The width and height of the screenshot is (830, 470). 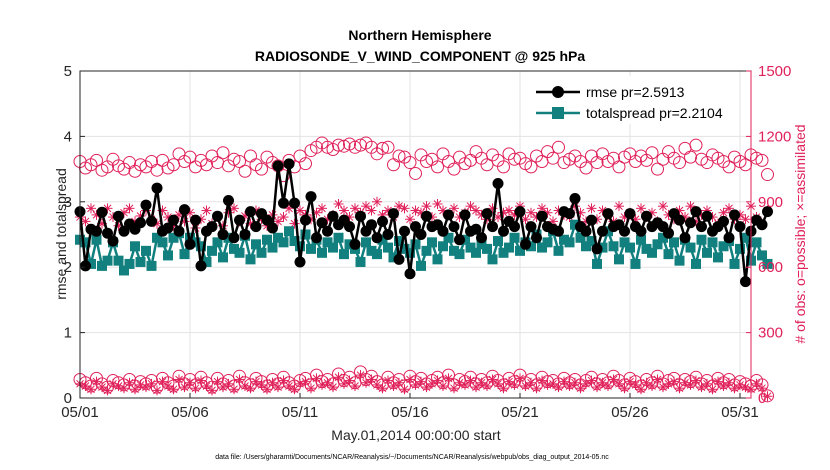 I want to click on y-tick-label: 3, so click(x=68, y=202).